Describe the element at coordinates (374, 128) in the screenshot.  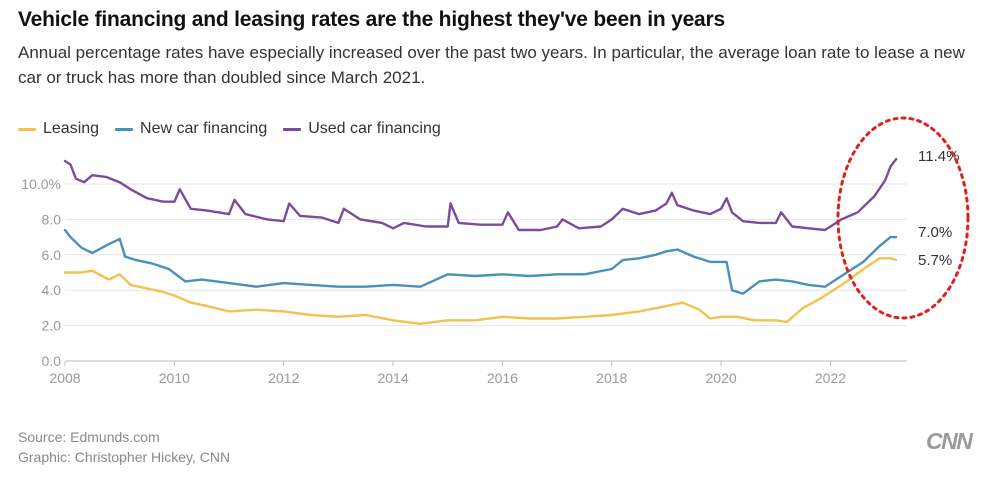
I see `legend-label-used-car: Used car financing` at that location.